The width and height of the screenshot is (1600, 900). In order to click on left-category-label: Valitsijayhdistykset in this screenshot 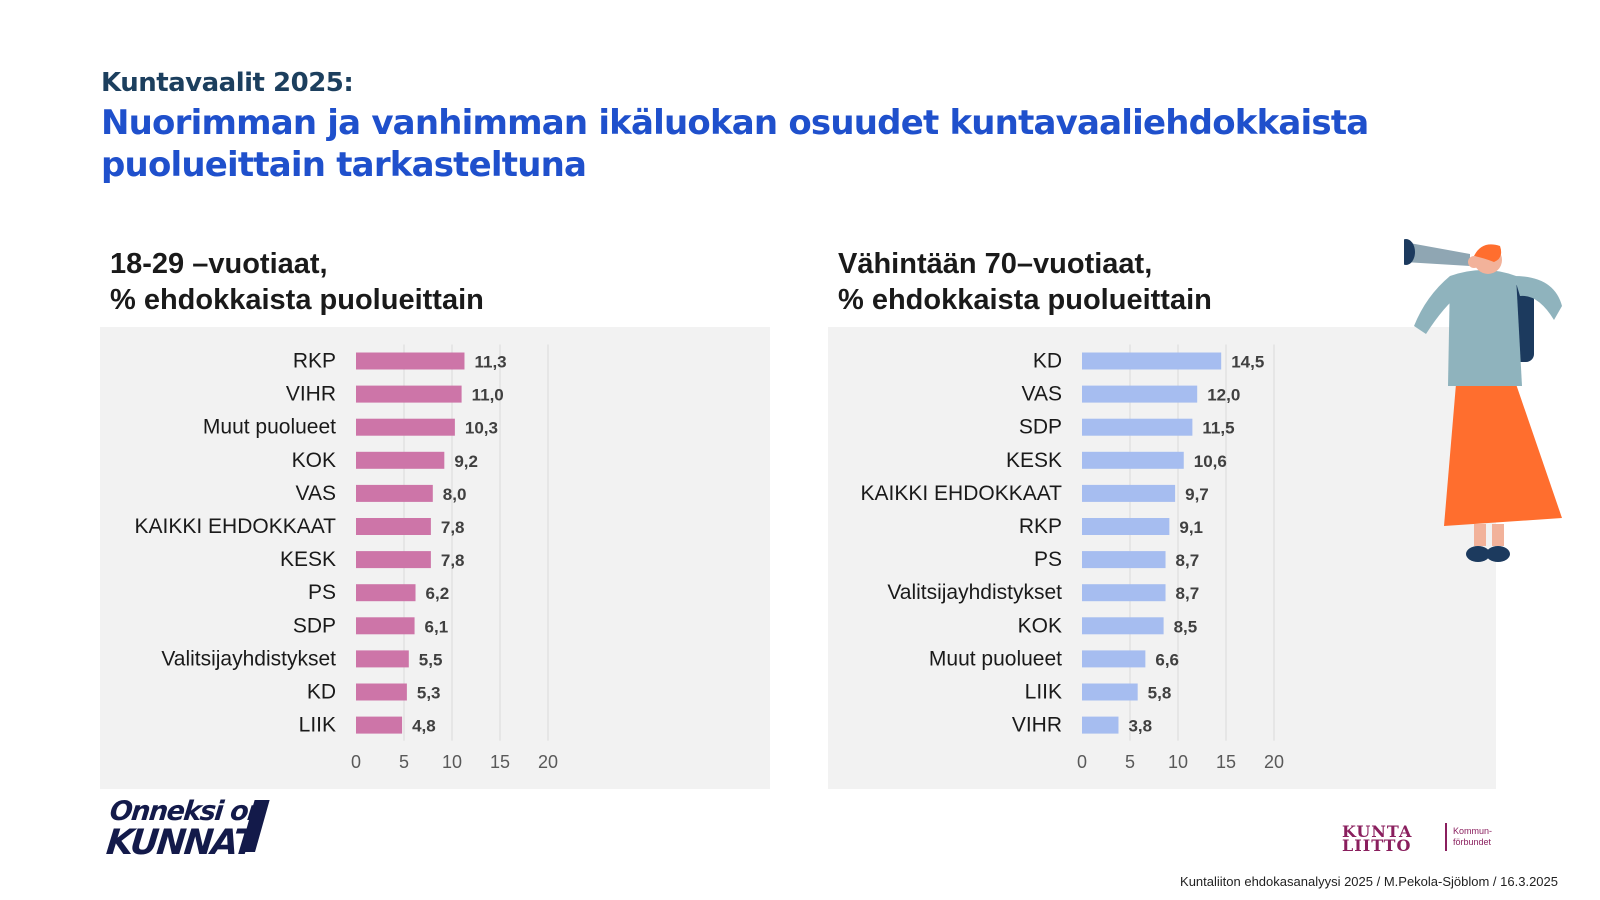, I will do `click(248, 658)`.